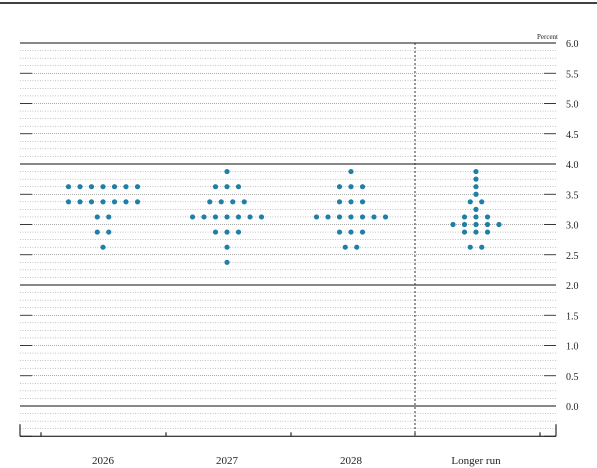  Describe the element at coordinates (572, 44) in the screenshot. I see `y-tick-label: 6.0` at that location.